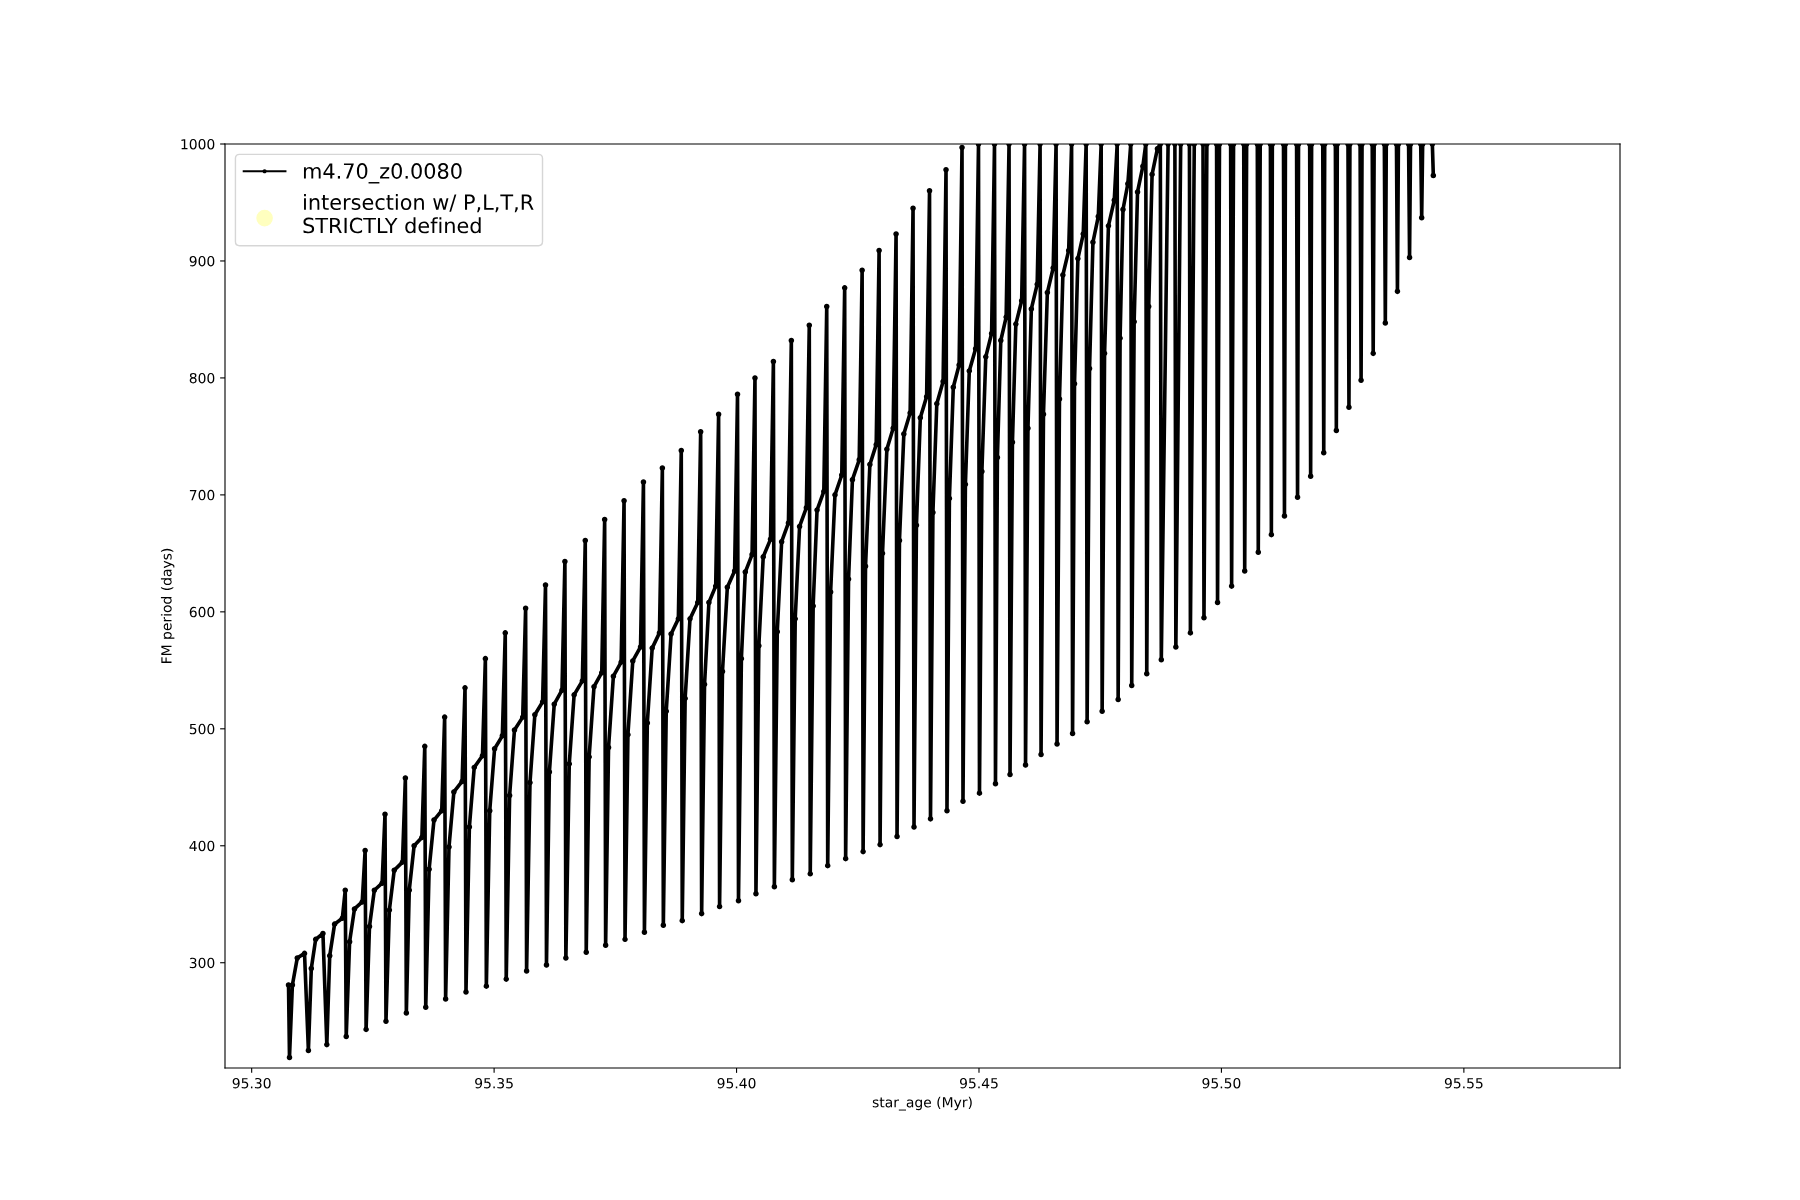  What do you see at coordinates (202, 261) in the screenshot?
I see `y-tick-label: 900` at bounding box center [202, 261].